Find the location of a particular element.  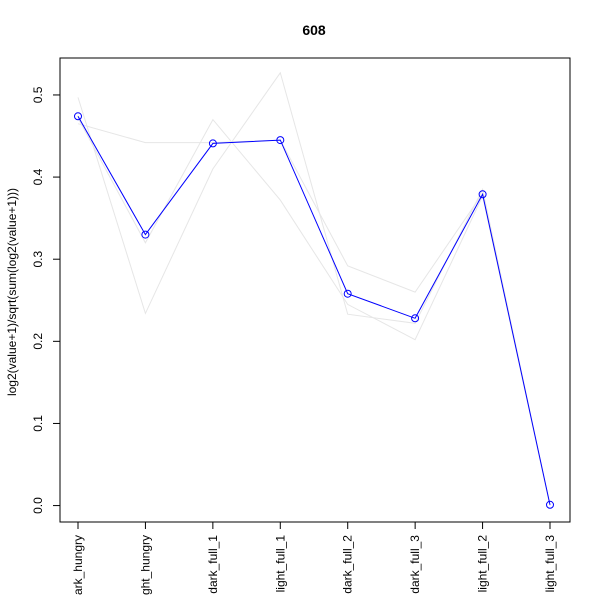

x-tick-label: ght_hungry is located at coordinates (145, 565).